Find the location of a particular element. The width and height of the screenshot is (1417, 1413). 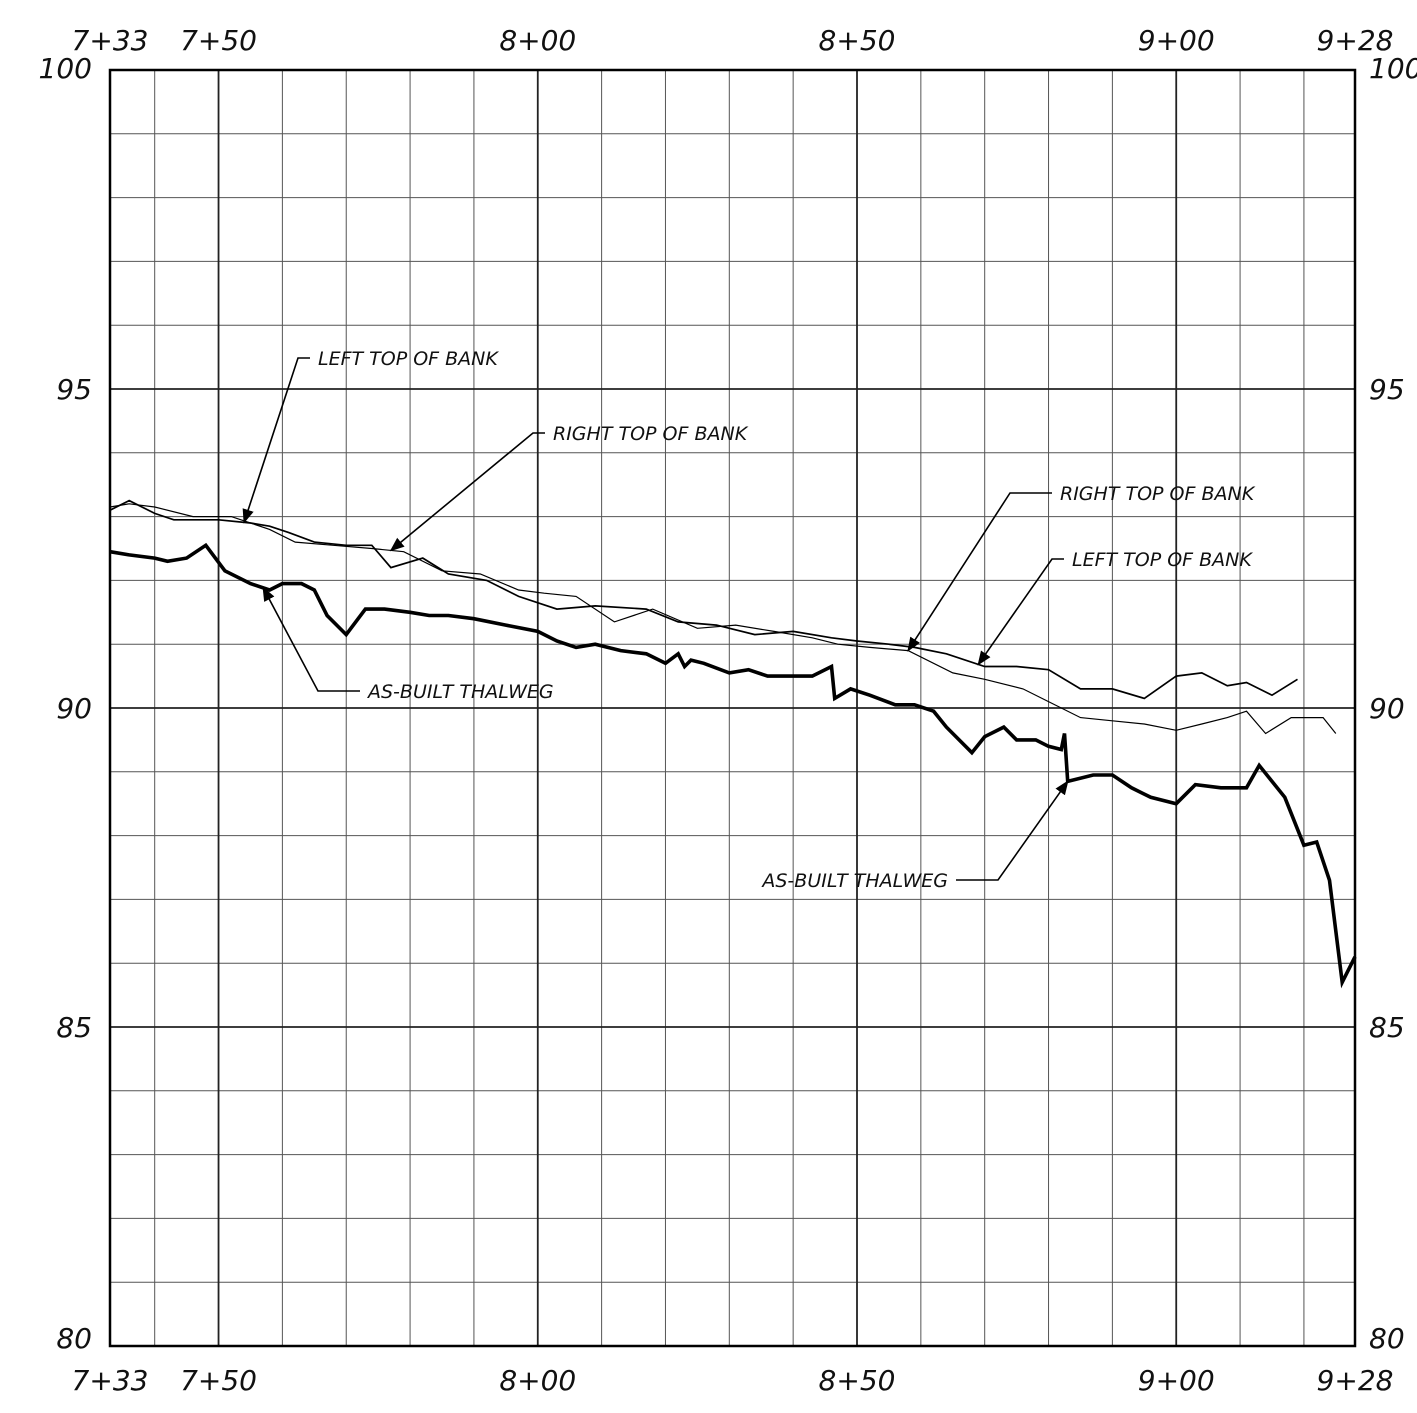

x-tick-label-bottom: 9+00 is located at coordinates (1176, 1380).